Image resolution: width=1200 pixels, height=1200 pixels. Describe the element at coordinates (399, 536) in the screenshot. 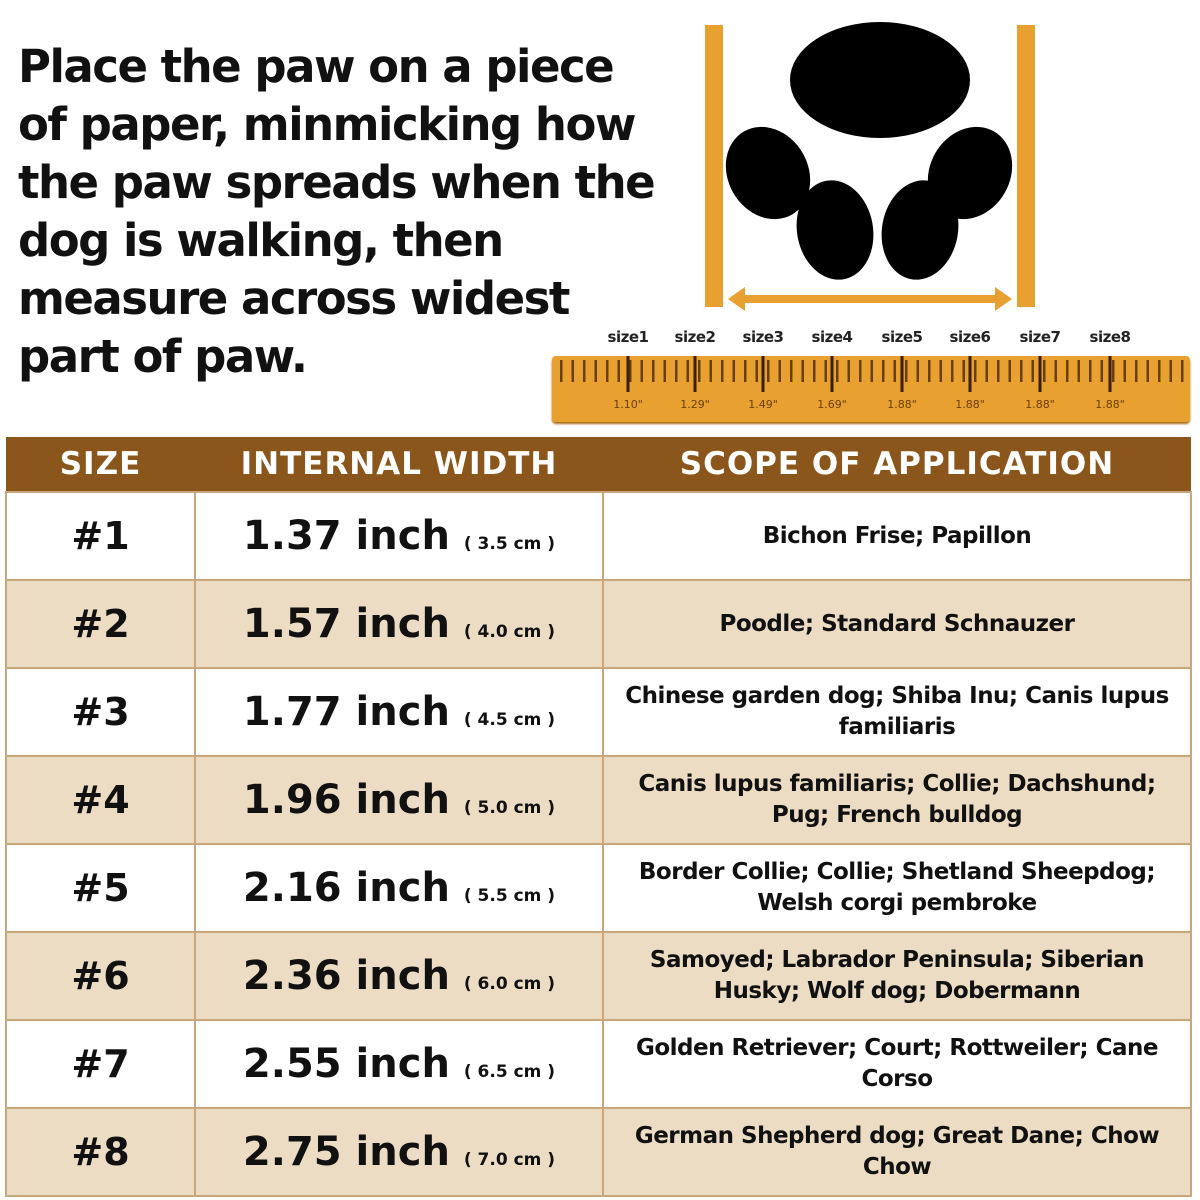

I see `width-cell: 1.37 inch ( 3.5 cm )` at that location.